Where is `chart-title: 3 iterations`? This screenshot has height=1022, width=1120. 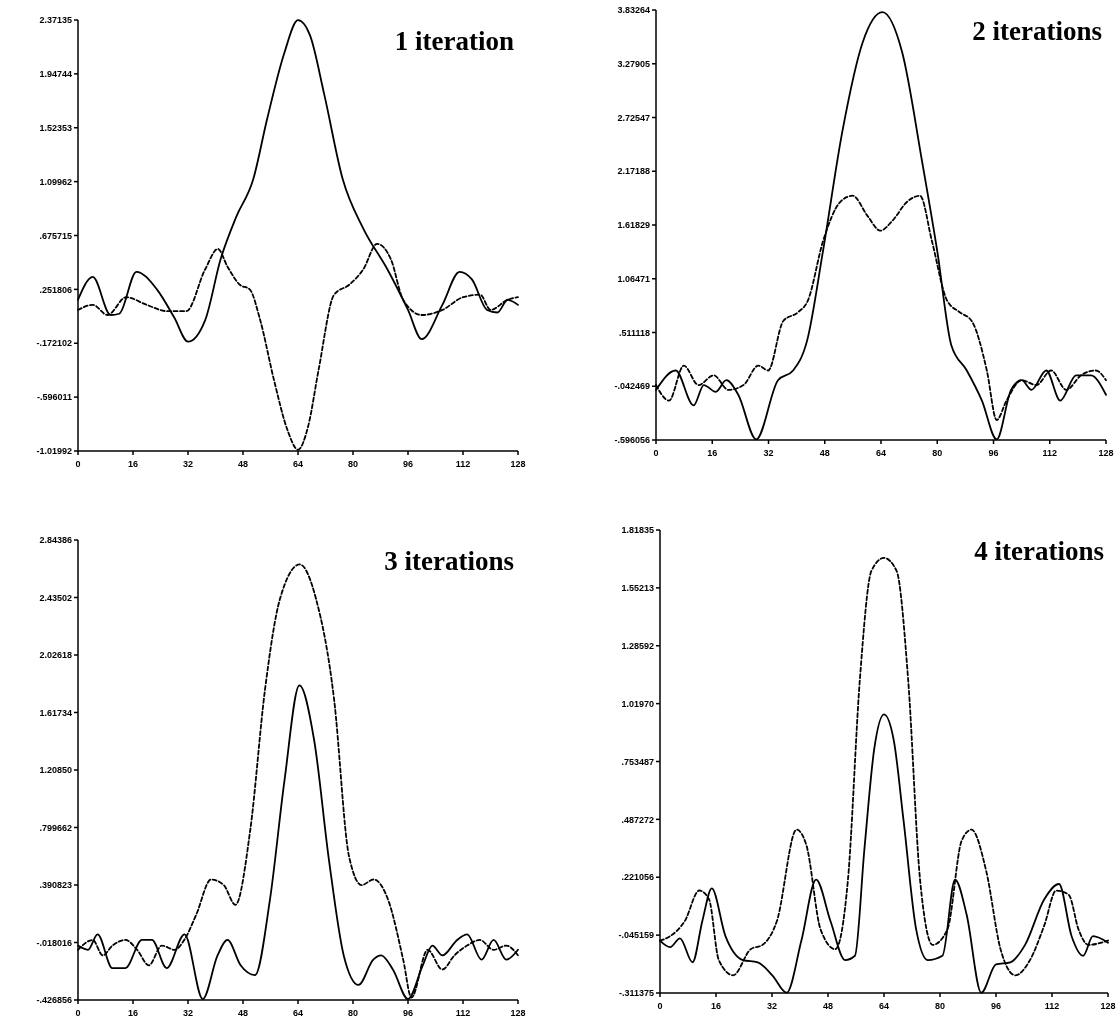 chart-title: 3 iterations is located at coordinates (449, 561).